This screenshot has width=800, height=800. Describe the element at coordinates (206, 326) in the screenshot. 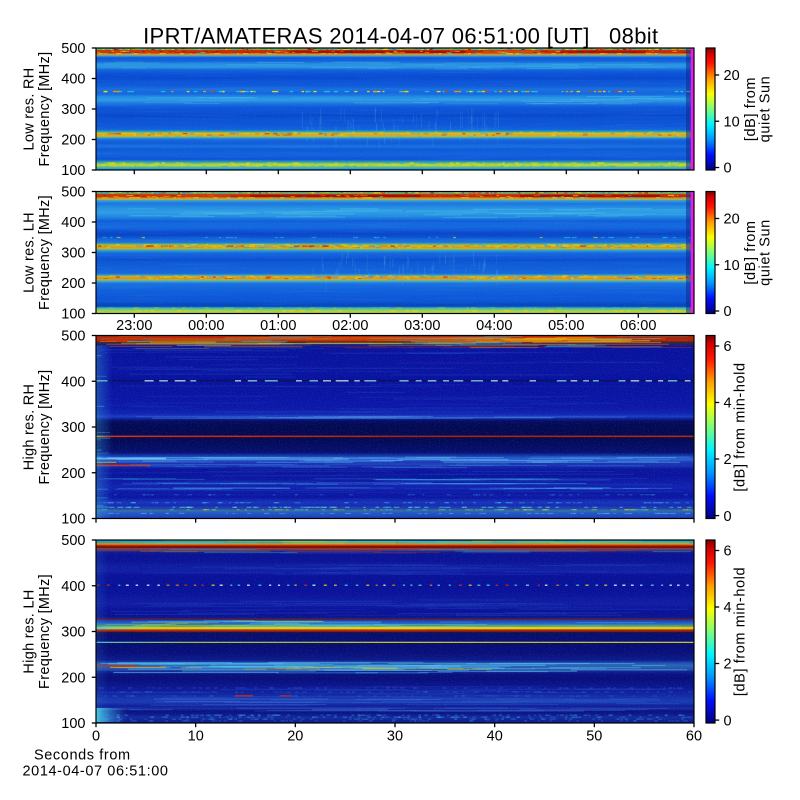

I see `svg-text: 00:00` at that location.